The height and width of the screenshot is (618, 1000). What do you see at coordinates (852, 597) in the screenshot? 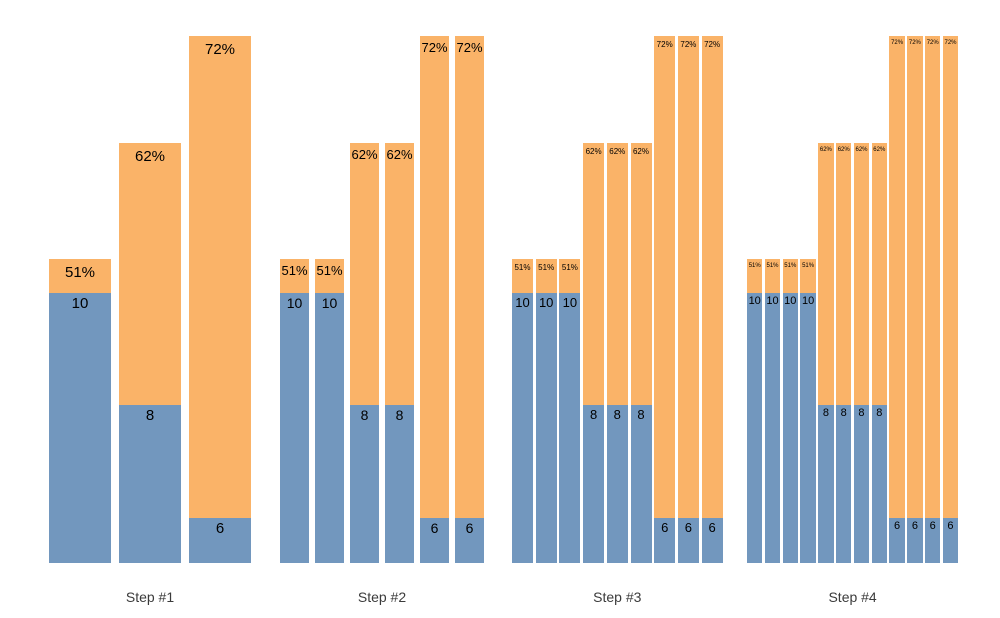
I see `x-axis-step-label: Step #4` at bounding box center [852, 597].